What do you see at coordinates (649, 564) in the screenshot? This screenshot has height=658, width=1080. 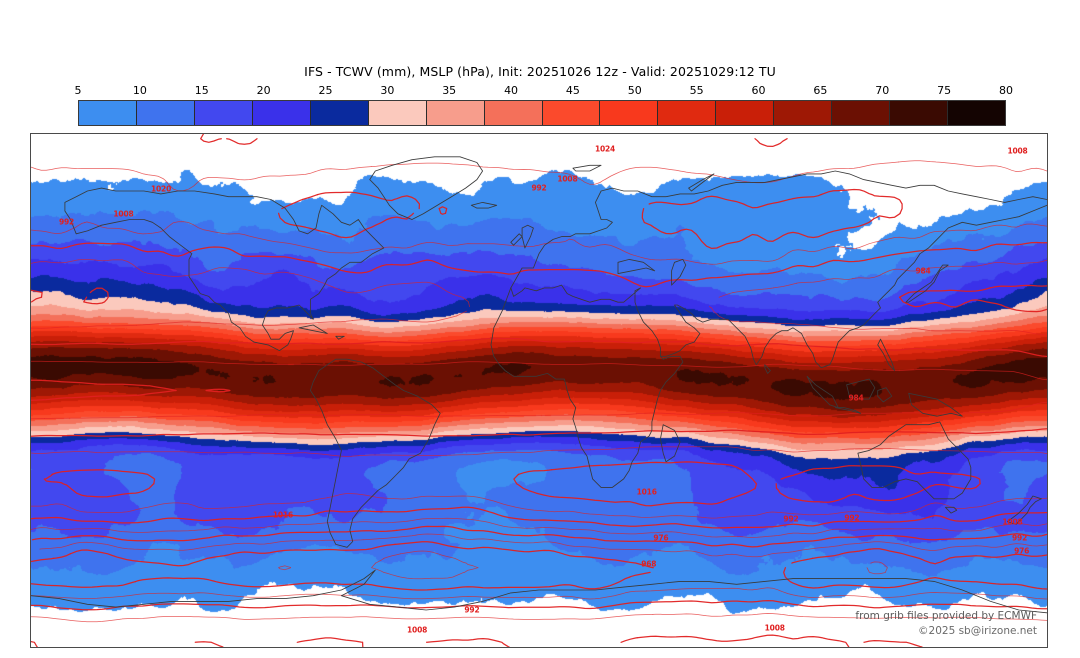 I see `isobar-label: 968` at bounding box center [649, 564].